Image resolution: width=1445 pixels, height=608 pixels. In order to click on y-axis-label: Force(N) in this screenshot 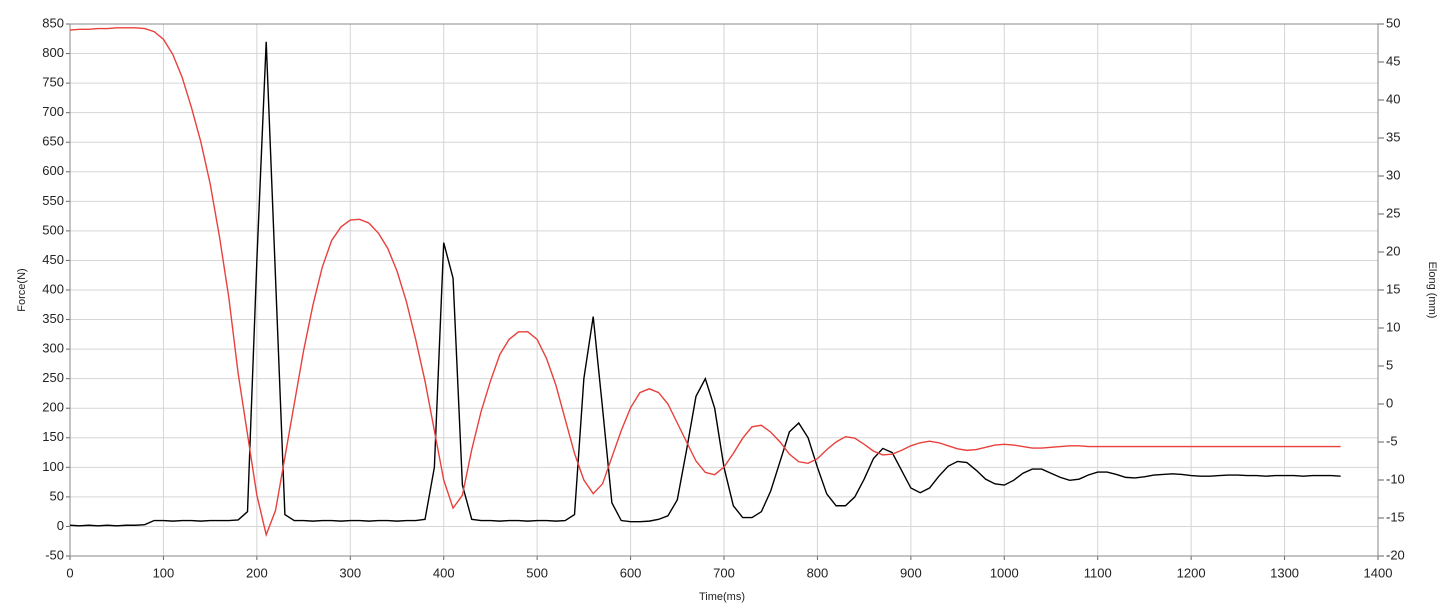, I will do `click(22, 289)`.